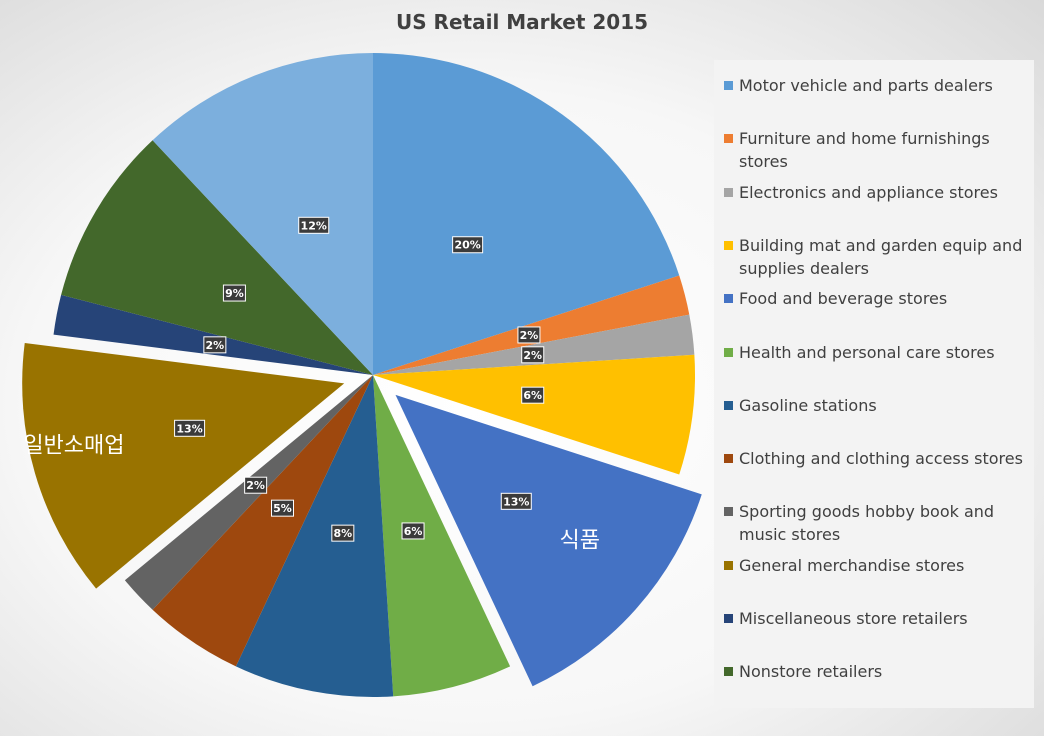  I want to click on pie-slice-furniture-and-home-furnishings-stores, so click(531, 325).